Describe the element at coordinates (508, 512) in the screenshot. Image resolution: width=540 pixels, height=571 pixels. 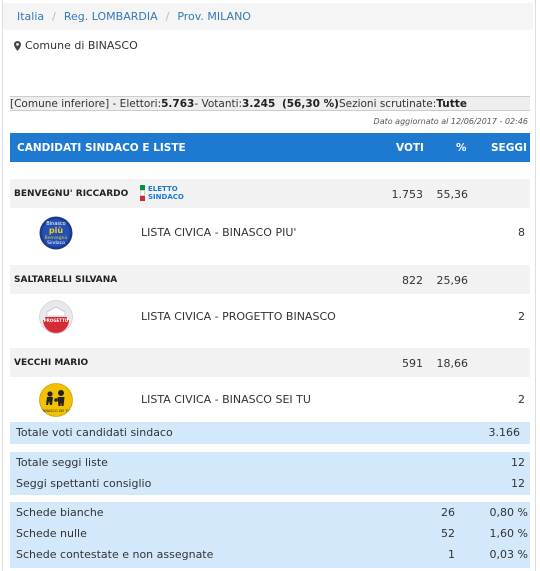
I see `schede-perc: 0,80 %` at that location.